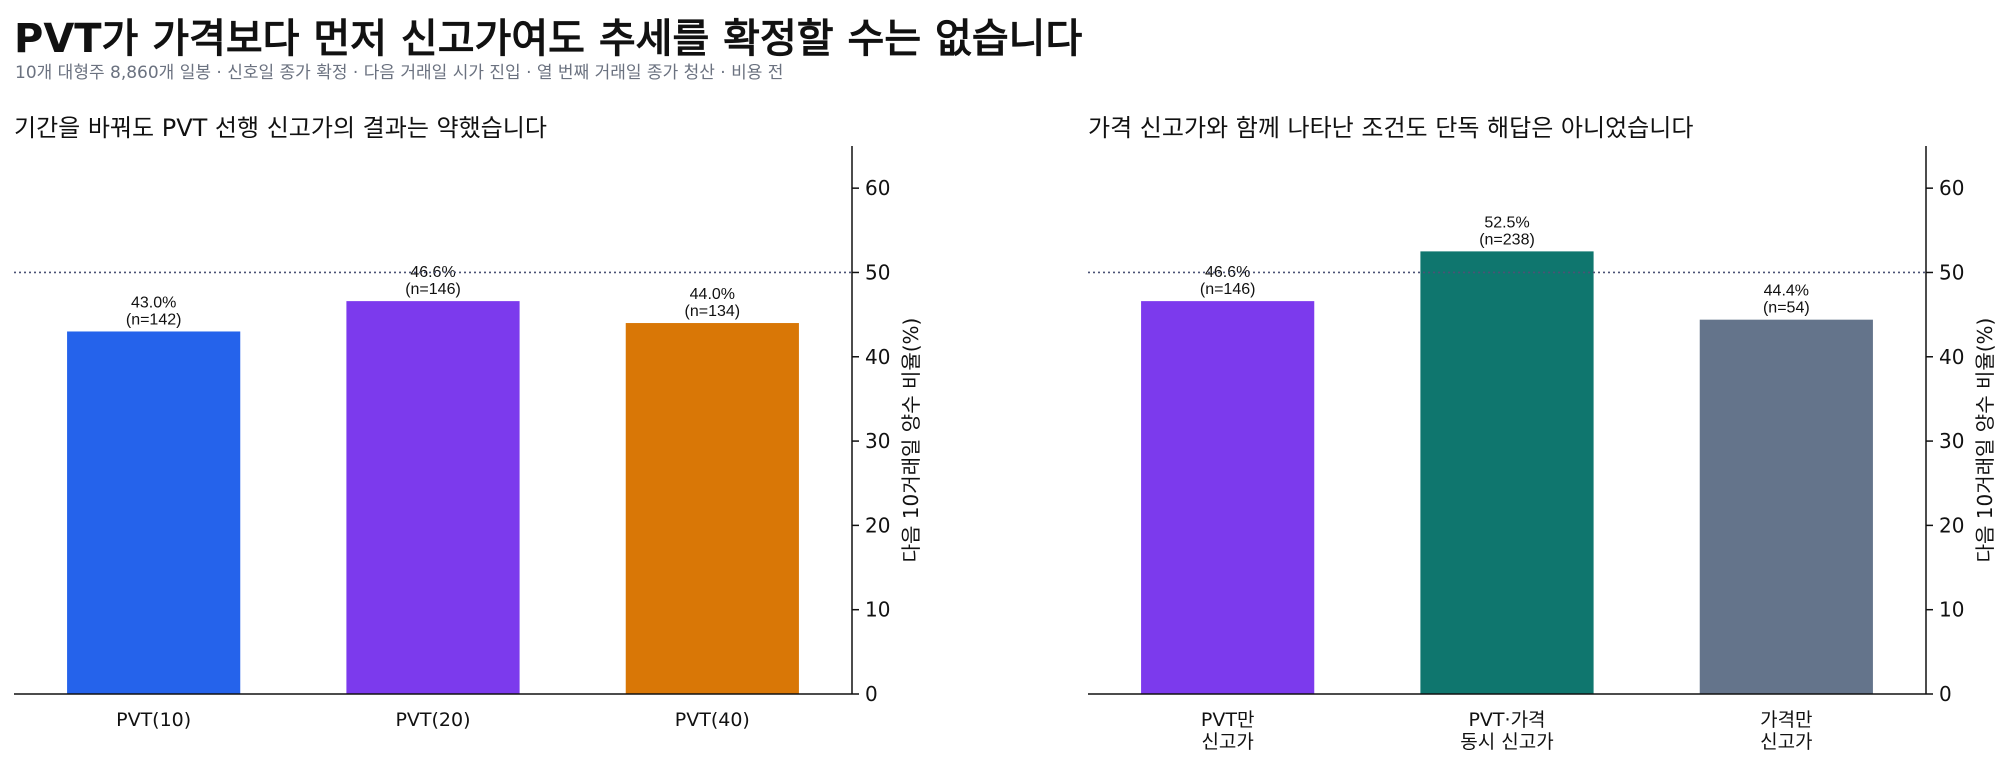 The width and height of the screenshot is (2010, 764). I want to click on left-category-label-1: PVT(10), so click(153, 720).